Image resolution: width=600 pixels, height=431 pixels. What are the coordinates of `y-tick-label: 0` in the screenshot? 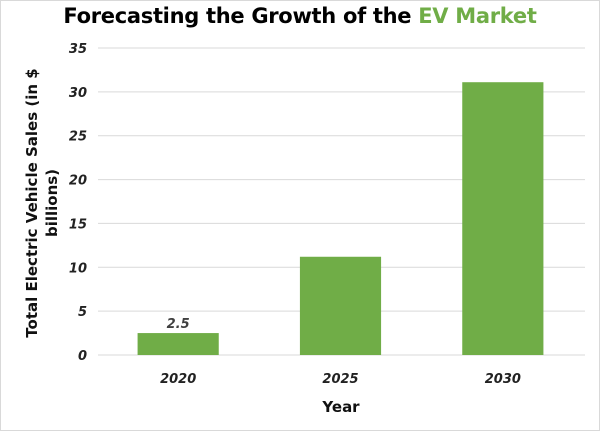 It's located at (82, 356).